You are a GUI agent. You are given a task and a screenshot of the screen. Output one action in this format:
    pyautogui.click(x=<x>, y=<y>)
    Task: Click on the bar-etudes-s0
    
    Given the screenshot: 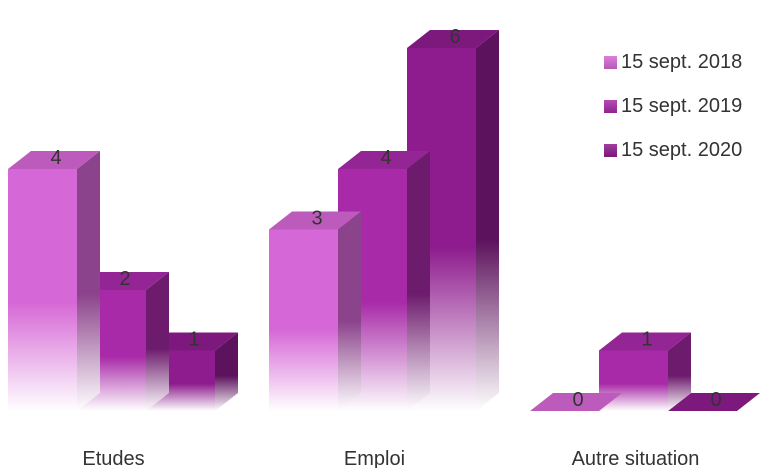 What is the action you would take?
    pyautogui.click(x=54, y=281)
    